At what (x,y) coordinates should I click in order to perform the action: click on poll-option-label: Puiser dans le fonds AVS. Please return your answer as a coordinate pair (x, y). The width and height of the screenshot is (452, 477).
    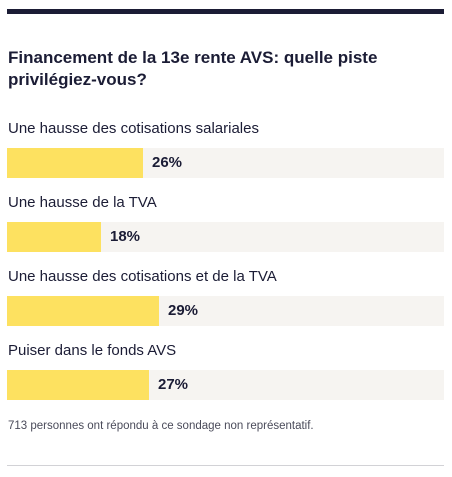
    Looking at the image, I should click on (92, 350).